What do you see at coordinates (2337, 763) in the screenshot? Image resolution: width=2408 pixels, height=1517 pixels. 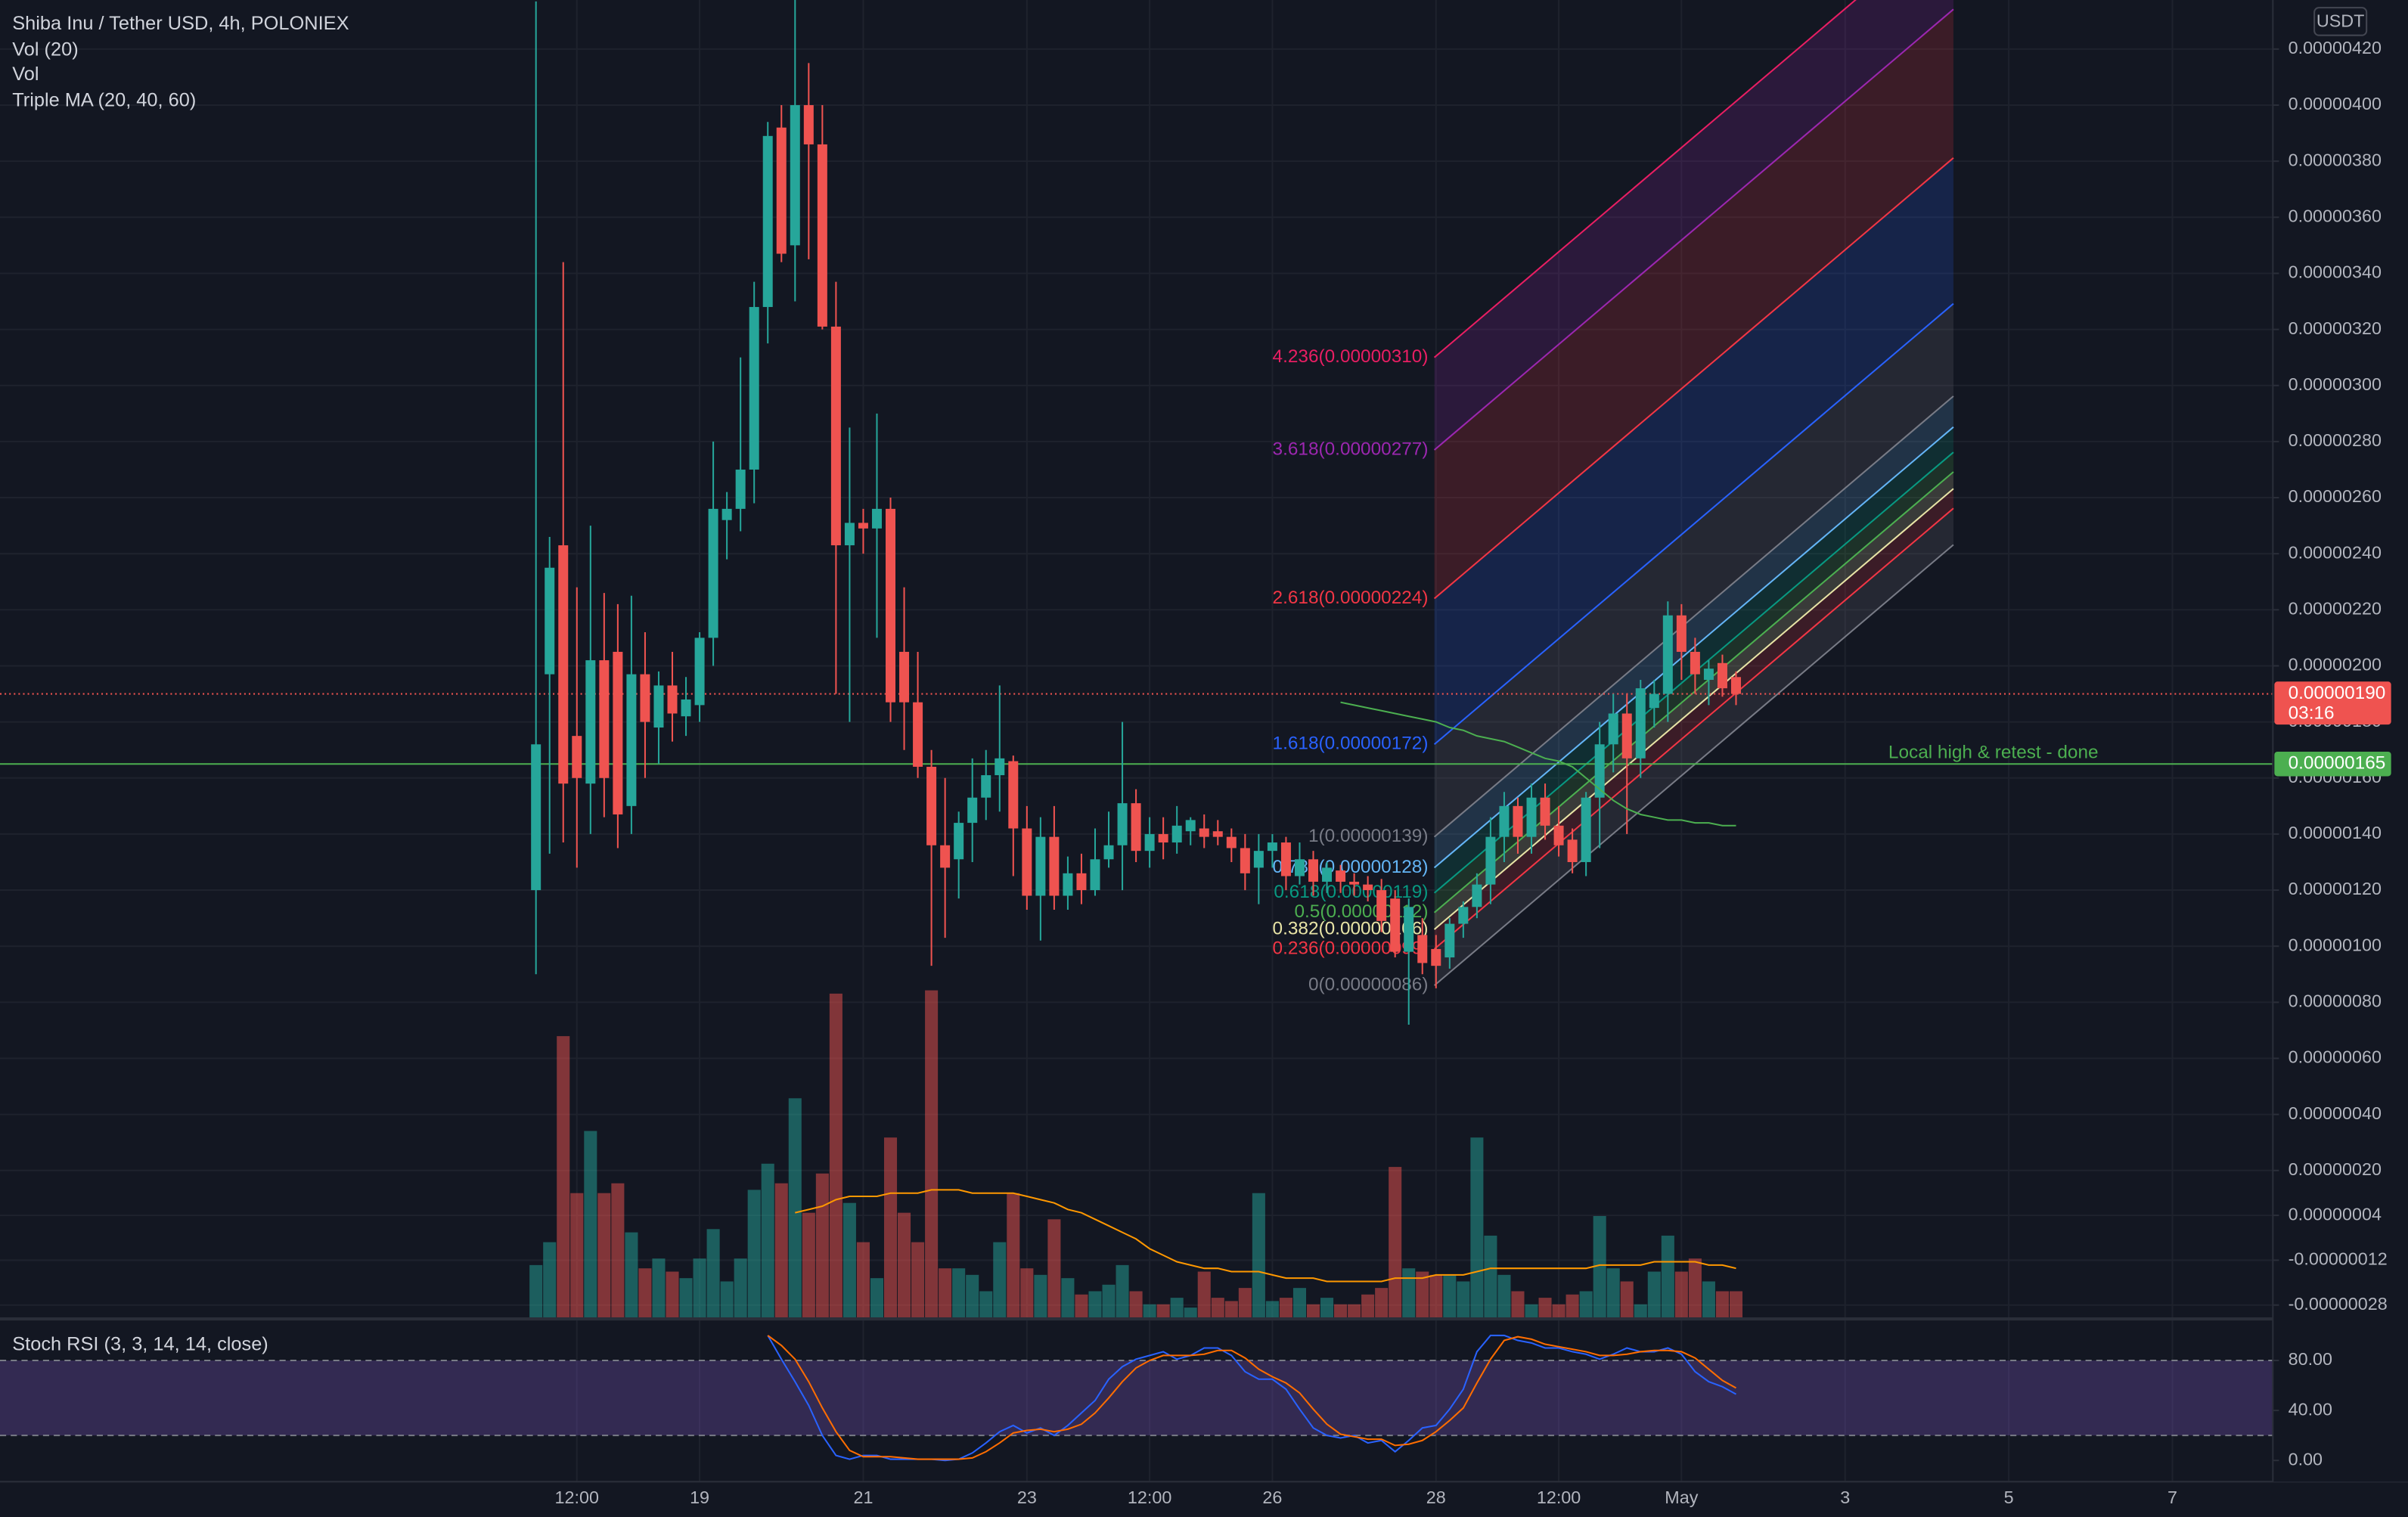 I see `price-tag-label: 0.00000165` at bounding box center [2337, 763].